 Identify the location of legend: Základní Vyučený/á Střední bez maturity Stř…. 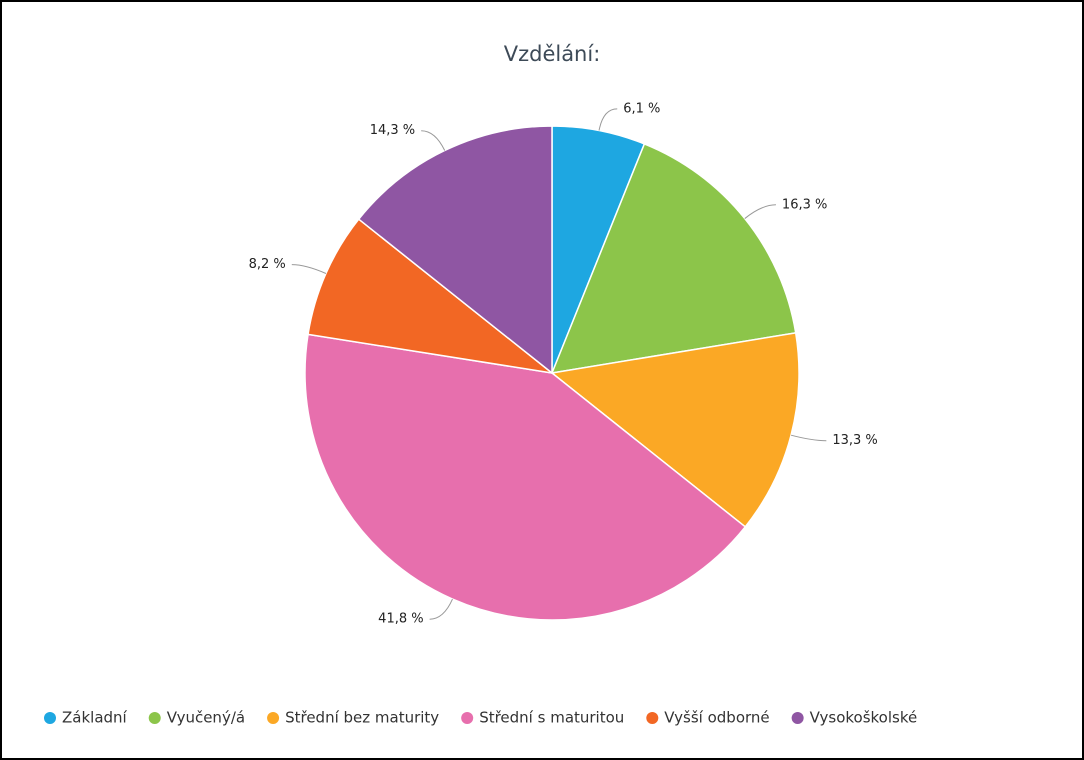
(480, 718).